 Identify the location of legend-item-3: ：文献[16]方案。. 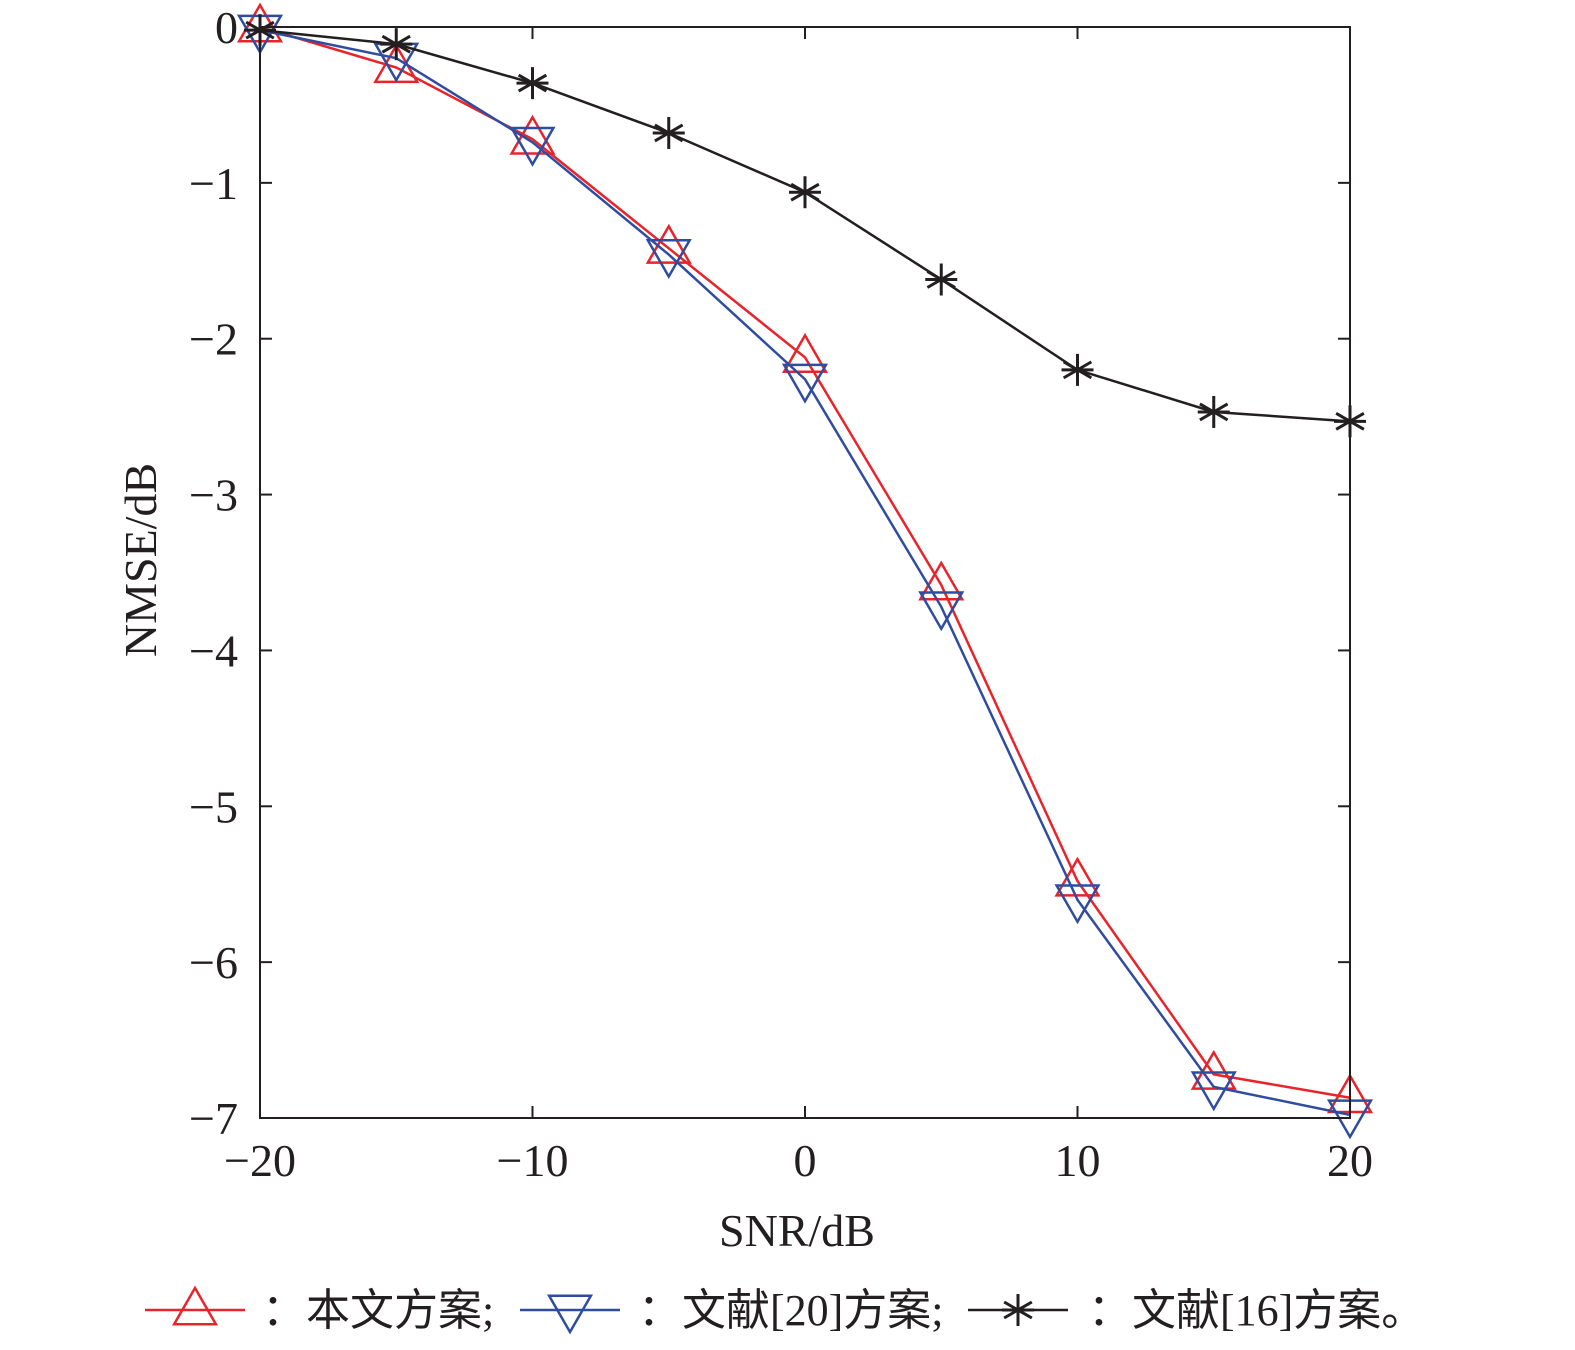
(1196, 1310).